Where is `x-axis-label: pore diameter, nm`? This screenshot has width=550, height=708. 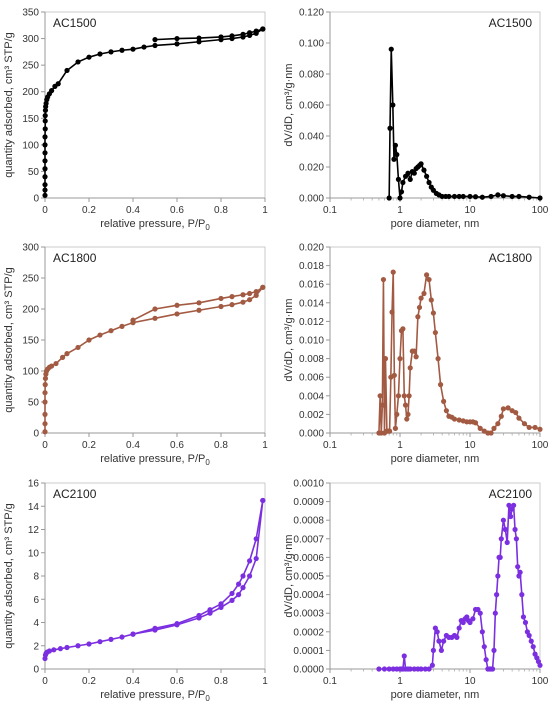
x-axis-label: pore diameter, nm is located at coordinates (435, 224).